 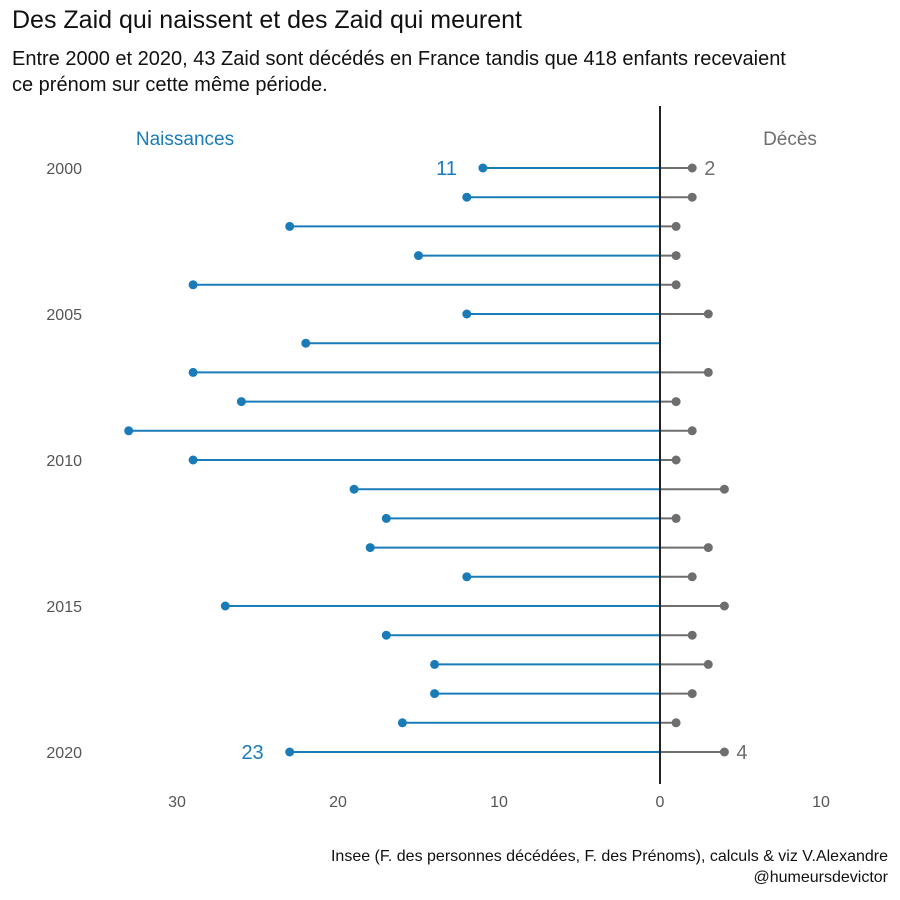 What do you see at coordinates (724, 752) in the screenshot?
I see `deaths-point-2020` at bounding box center [724, 752].